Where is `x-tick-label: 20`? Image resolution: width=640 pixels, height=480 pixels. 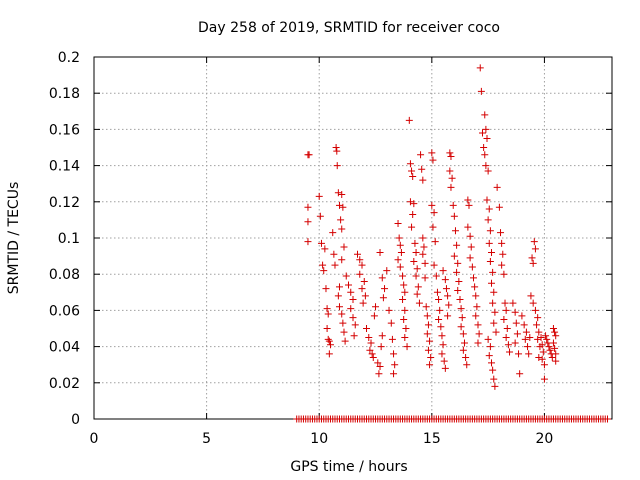 x-tick-label: 20 is located at coordinates (545, 439).